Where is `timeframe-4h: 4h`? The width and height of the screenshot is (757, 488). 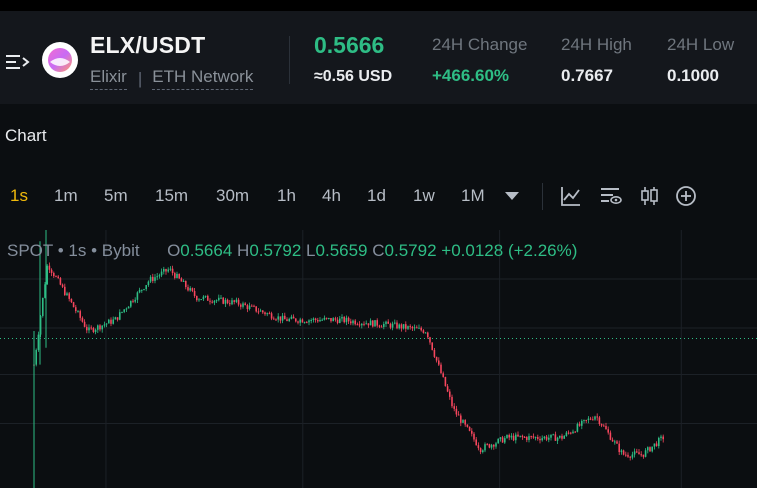
timeframe-4h: 4h is located at coordinates (331, 195).